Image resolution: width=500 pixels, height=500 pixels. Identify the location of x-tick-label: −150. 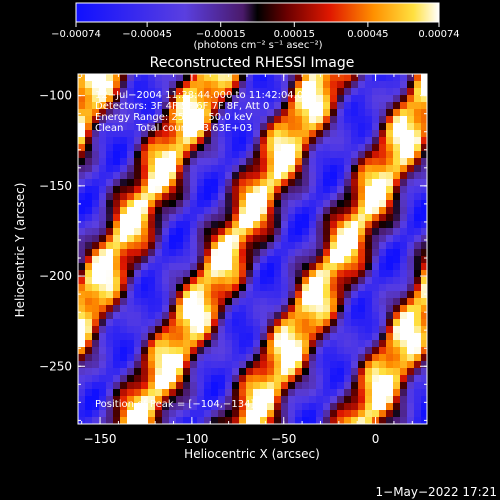
(100, 439).